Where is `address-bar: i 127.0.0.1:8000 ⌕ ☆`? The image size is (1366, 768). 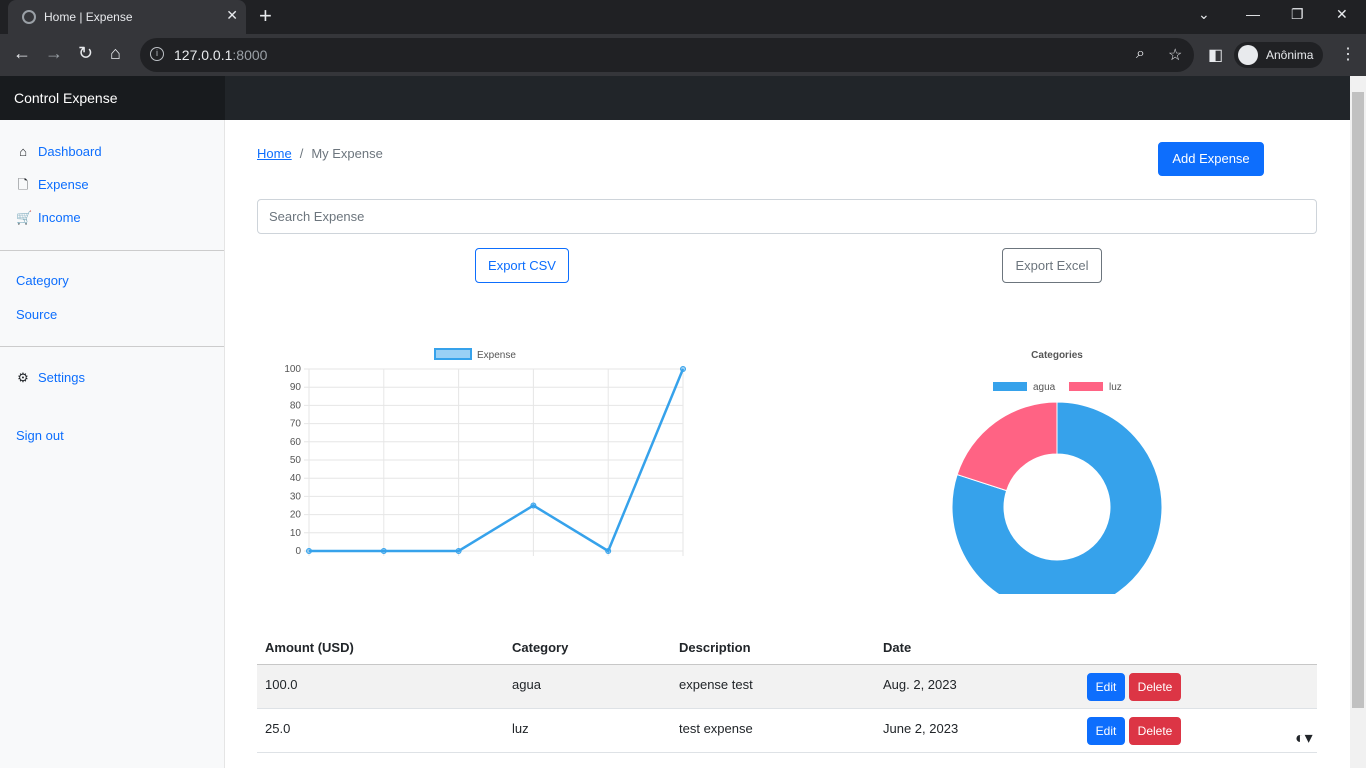 address-bar: i 127.0.0.1:8000 ⌕ ☆ is located at coordinates (667, 55).